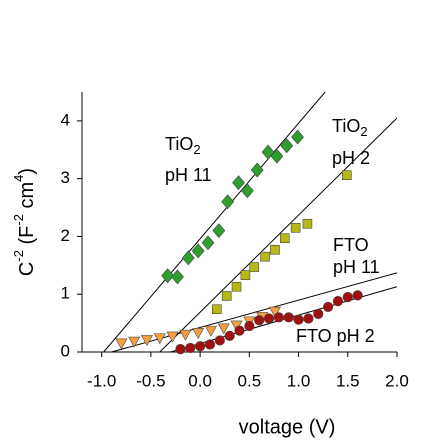  Describe the element at coordinates (101, 380) in the screenshot. I see `x-tick-label: -1.0` at that location.